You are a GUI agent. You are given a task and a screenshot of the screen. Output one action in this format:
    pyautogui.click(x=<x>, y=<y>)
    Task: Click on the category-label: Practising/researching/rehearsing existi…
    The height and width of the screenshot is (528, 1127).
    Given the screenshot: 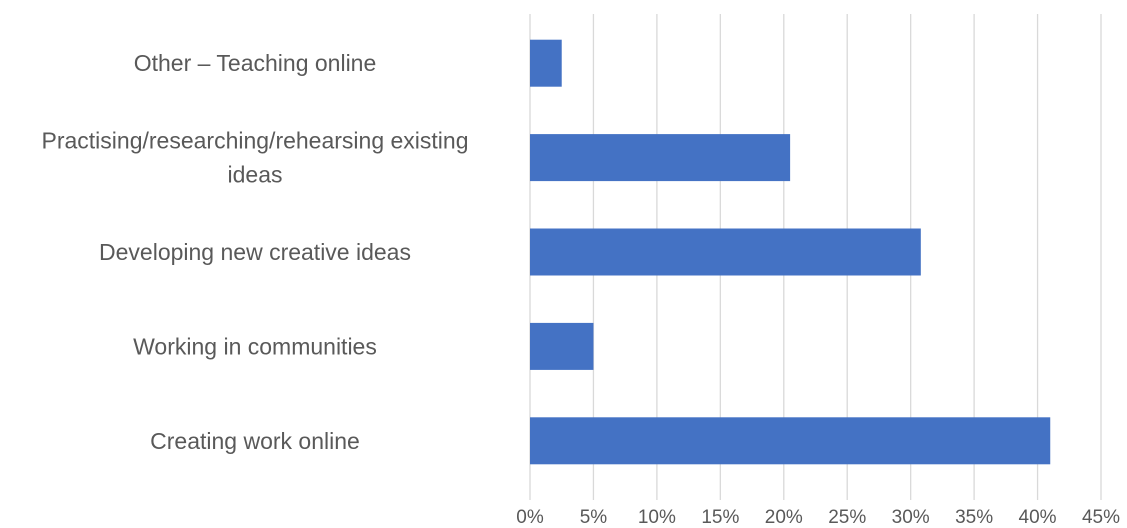 What is the action you would take?
    pyautogui.click(x=255, y=141)
    